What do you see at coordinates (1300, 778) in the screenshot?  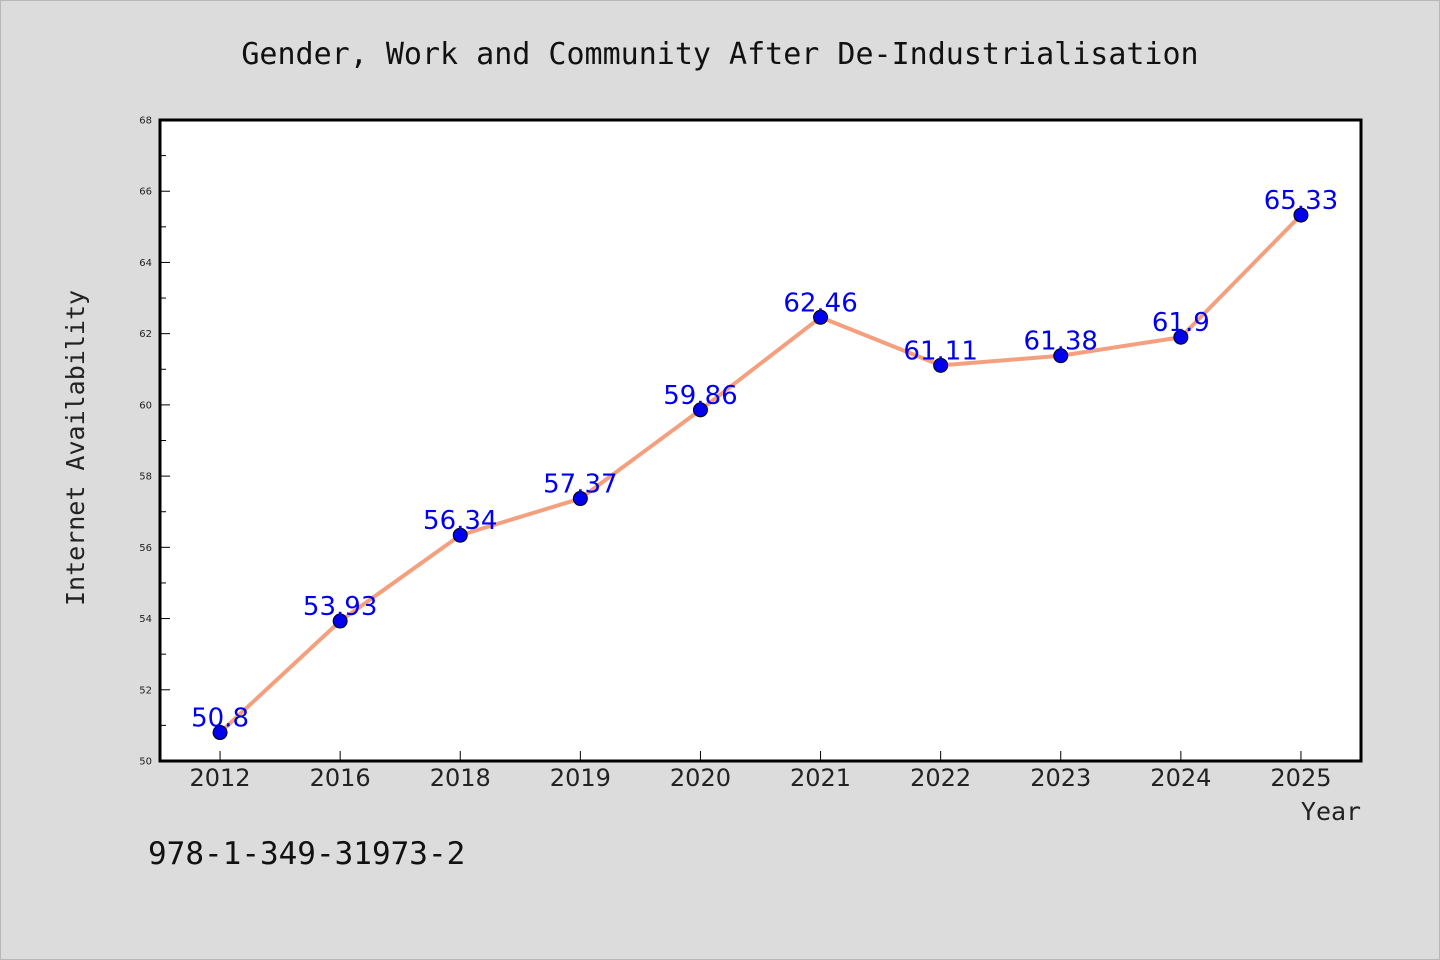 I see `x-tick-label: 2025` at bounding box center [1300, 778].